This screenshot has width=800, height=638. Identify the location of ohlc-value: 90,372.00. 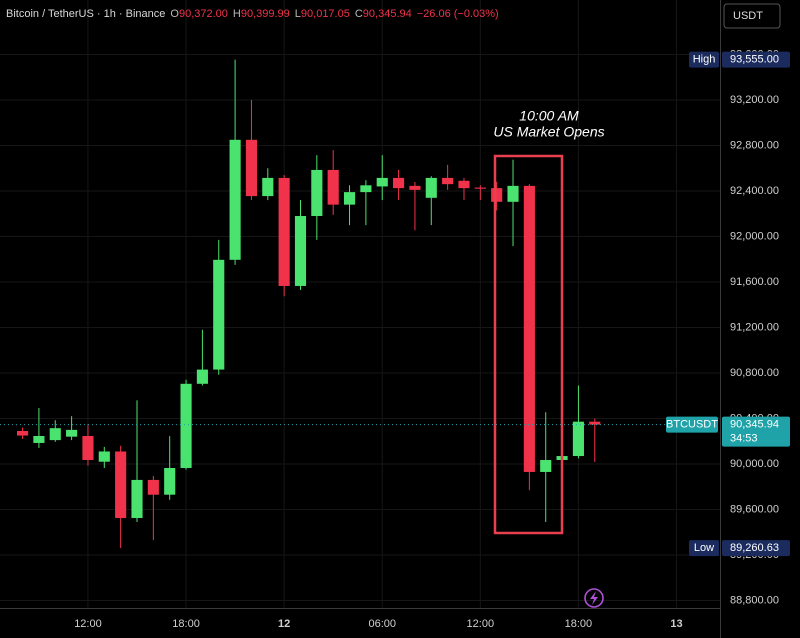
(203, 14).